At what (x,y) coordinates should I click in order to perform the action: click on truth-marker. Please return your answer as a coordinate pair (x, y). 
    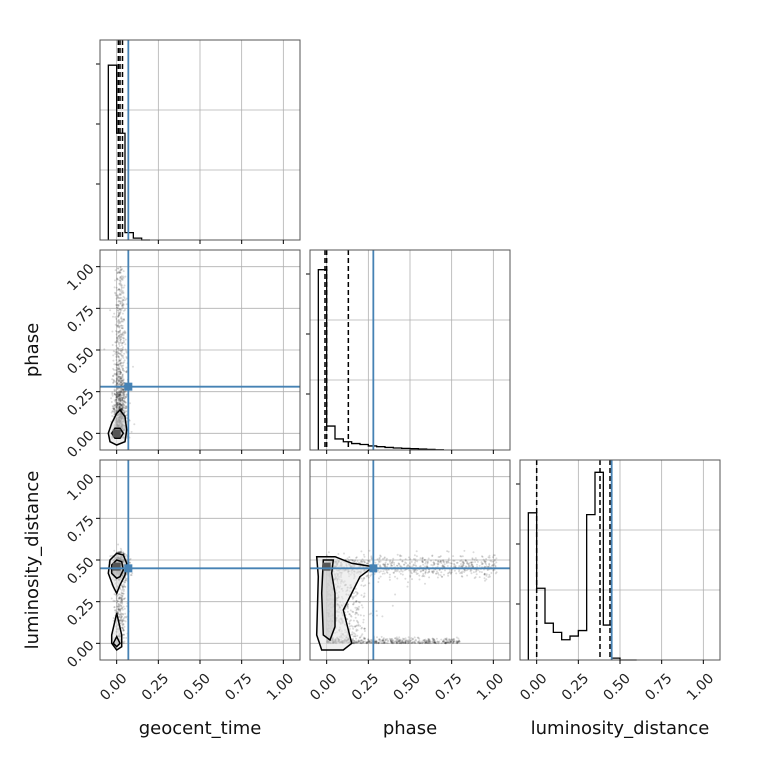
    Looking at the image, I should click on (373, 568).